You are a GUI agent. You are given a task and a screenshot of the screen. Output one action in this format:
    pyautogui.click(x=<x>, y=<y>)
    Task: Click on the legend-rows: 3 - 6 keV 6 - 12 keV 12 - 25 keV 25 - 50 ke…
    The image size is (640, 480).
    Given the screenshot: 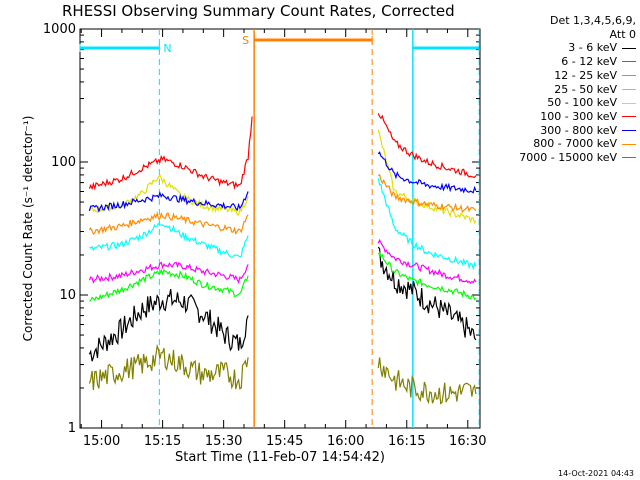 What is the action you would take?
    pyautogui.click(x=562, y=102)
    